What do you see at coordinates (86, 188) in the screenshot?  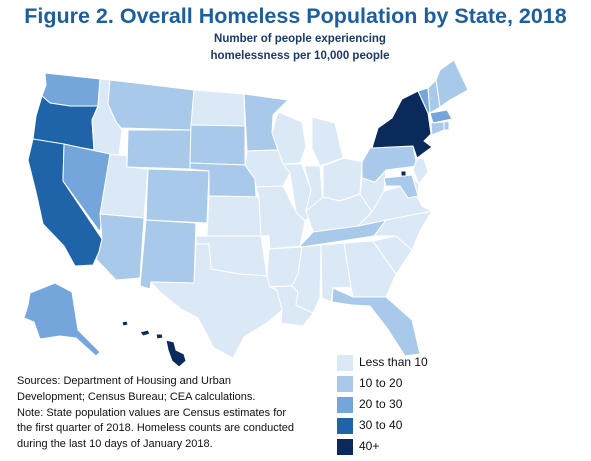 I see `state-nv` at bounding box center [86, 188].